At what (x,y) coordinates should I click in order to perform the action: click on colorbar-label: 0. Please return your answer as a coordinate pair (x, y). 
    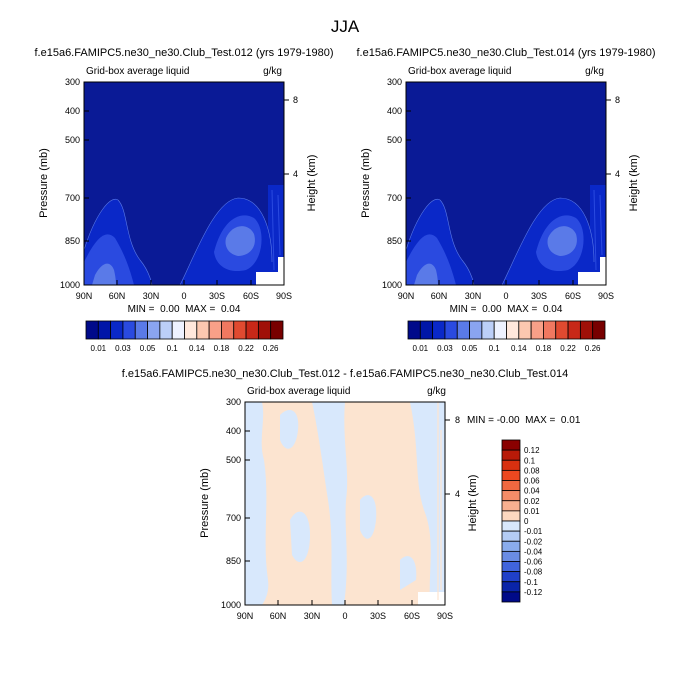
    Looking at the image, I should click on (526, 521).